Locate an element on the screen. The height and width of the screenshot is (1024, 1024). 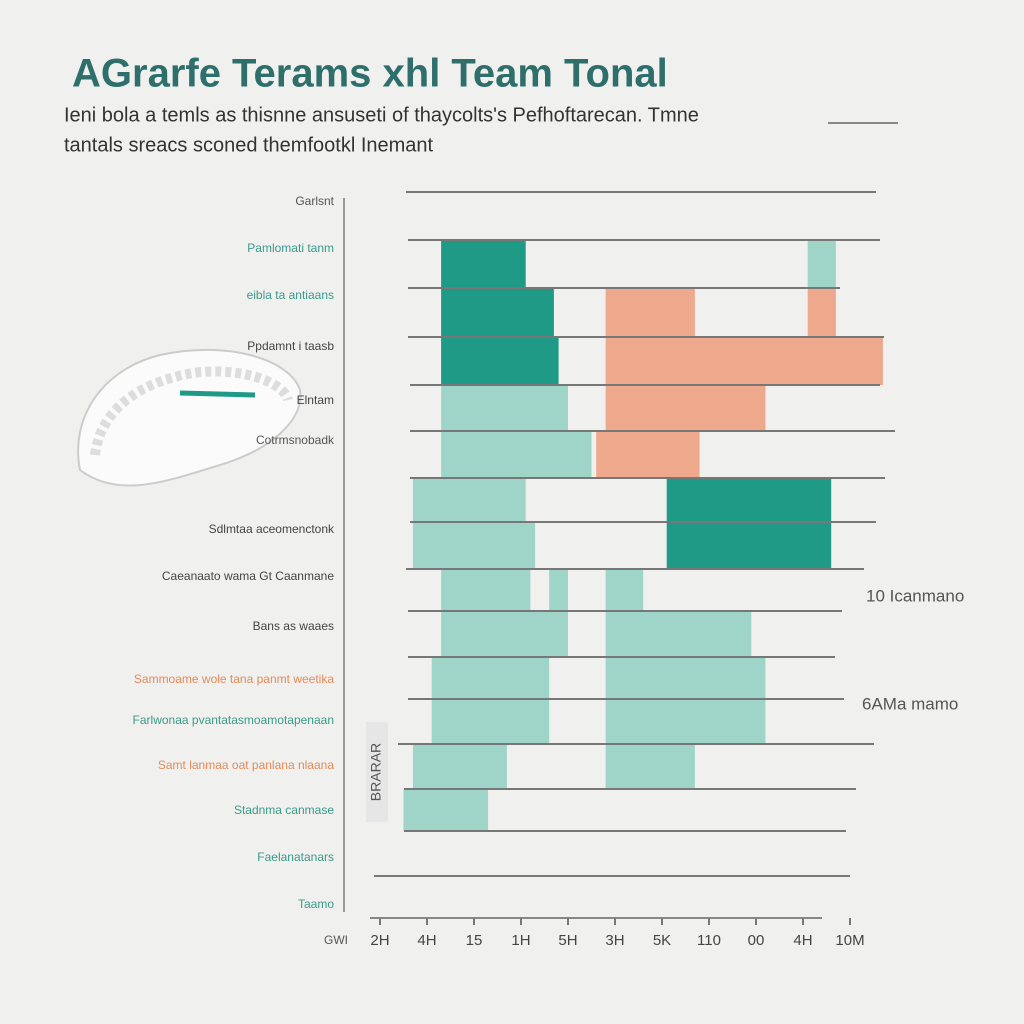
row-label: Farlwonaa pvantatasmoamotapenaan is located at coordinates (233, 720).